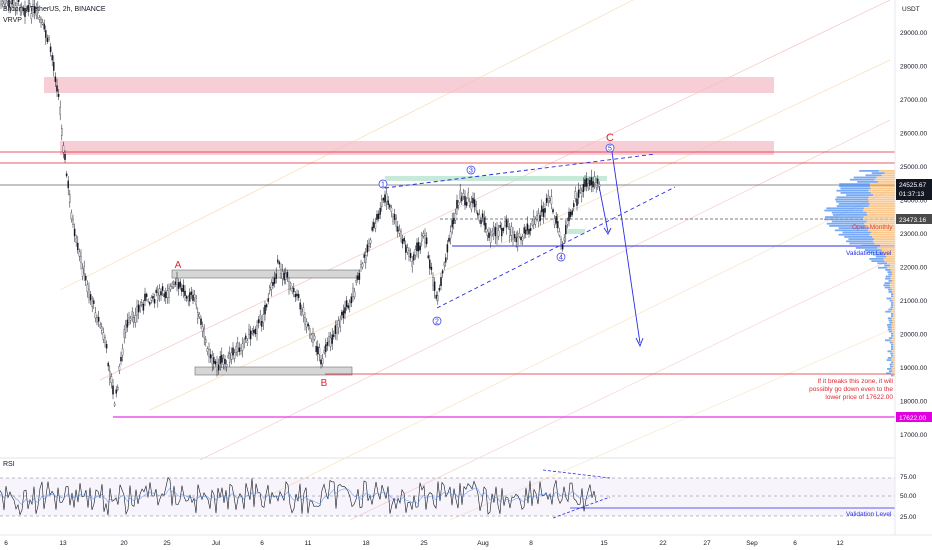  I want to click on wave-2-label: 2, so click(437, 322).